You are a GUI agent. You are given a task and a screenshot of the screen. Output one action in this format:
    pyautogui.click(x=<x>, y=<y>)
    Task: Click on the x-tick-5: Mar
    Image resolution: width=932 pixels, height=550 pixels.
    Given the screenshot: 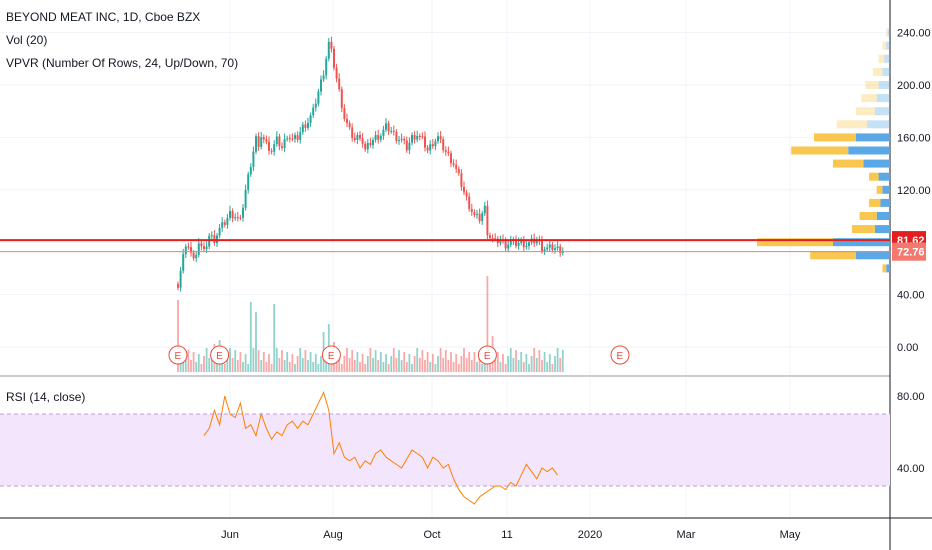 What is the action you would take?
    pyautogui.click(x=686, y=535)
    